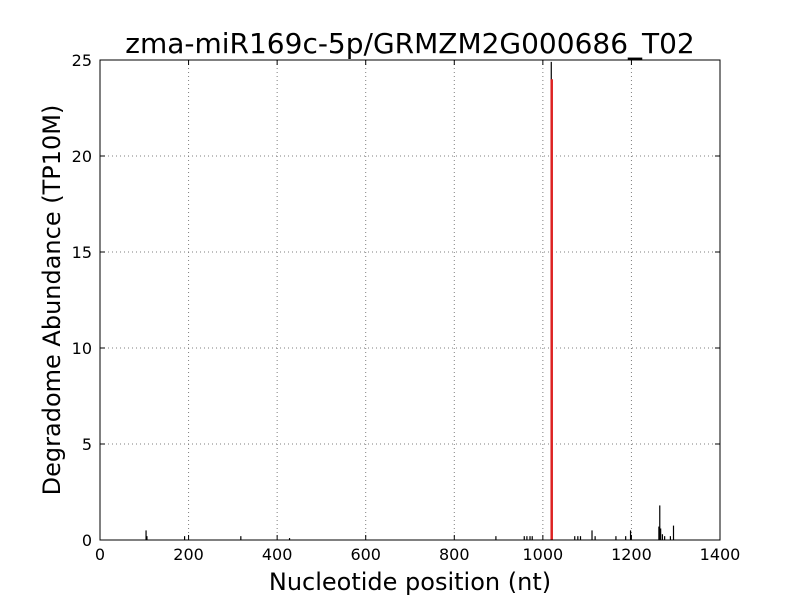 This screenshot has height=600, width=800. What do you see at coordinates (542, 554) in the screenshot?
I see `x-tick-label-5: 1000` at bounding box center [542, 554].